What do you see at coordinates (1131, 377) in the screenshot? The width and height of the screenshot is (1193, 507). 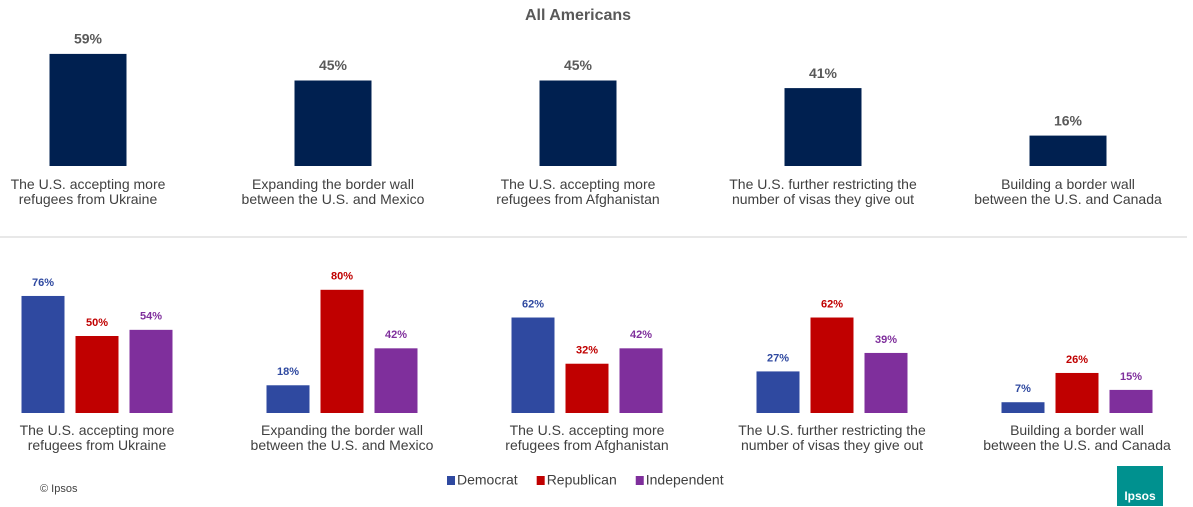 I see `value-label: 15%` at bounding box center [1131, 377].